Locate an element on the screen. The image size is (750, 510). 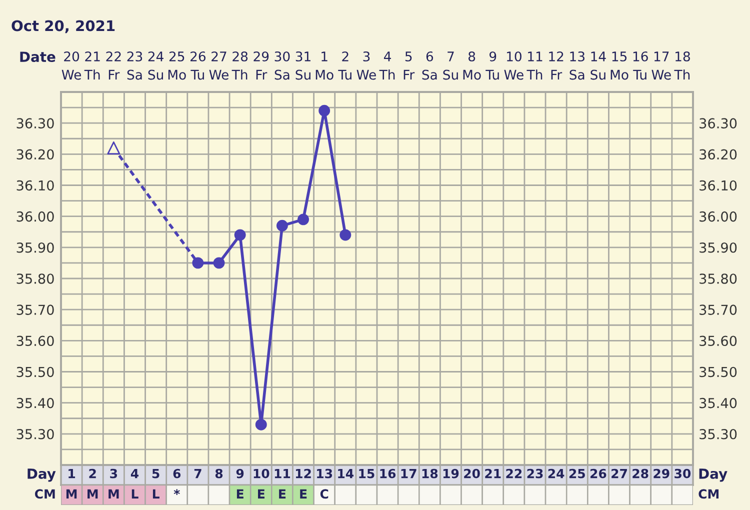
x2-tick-label: 1 Mo is located at coordinates (325, 66).